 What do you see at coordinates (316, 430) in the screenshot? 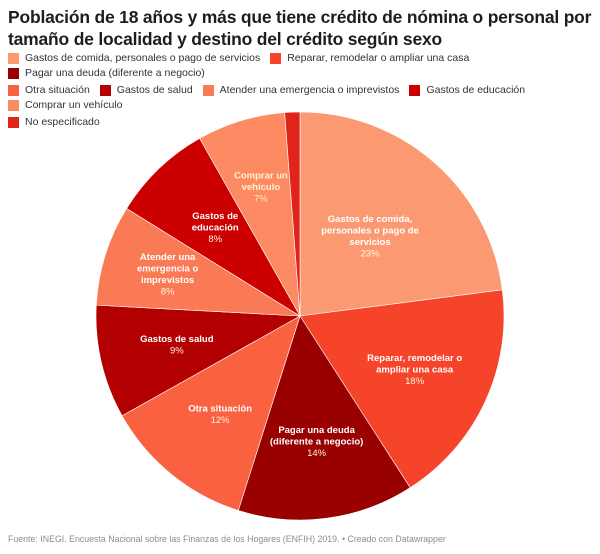
I see `slice-label-line: Pagar una deuda` at bounding box center [316, 430].